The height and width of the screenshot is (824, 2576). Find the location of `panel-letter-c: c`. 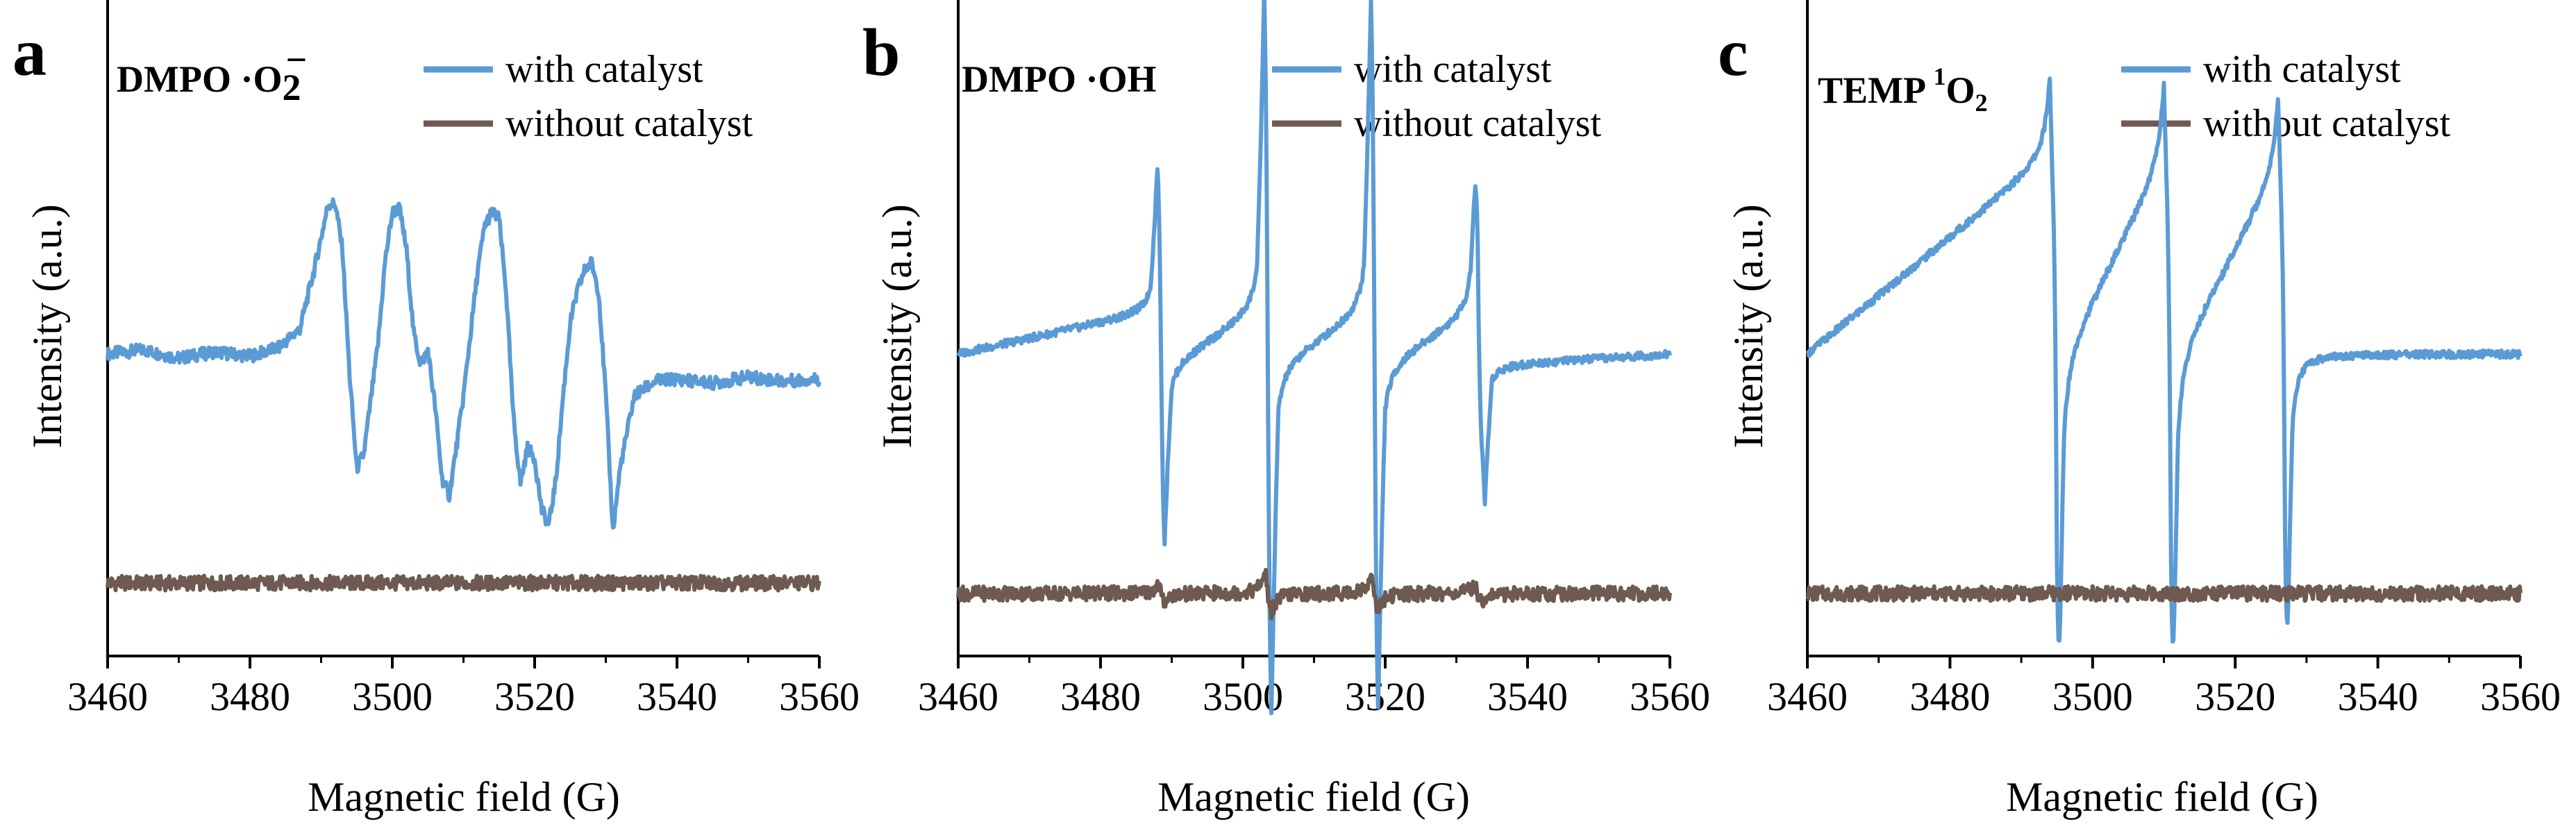

panel-letter-c: c is located at coordinates (1733, 53).